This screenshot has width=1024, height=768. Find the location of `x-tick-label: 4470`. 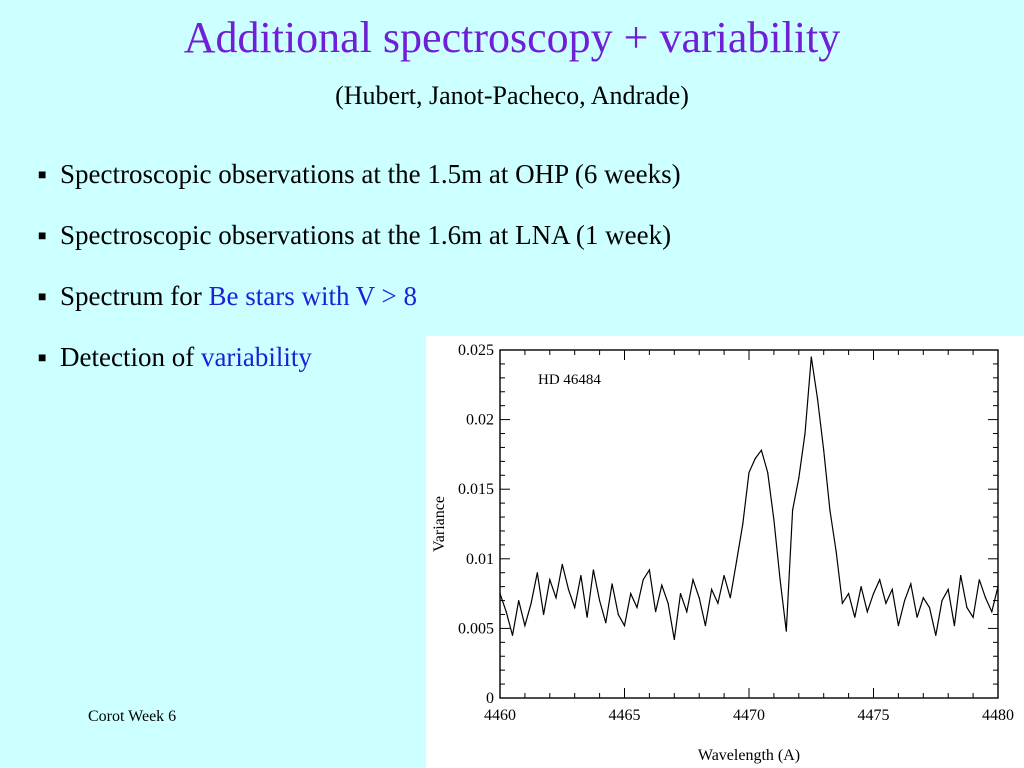

x-tick-label: 4470 is located at coordinates (749, 715).